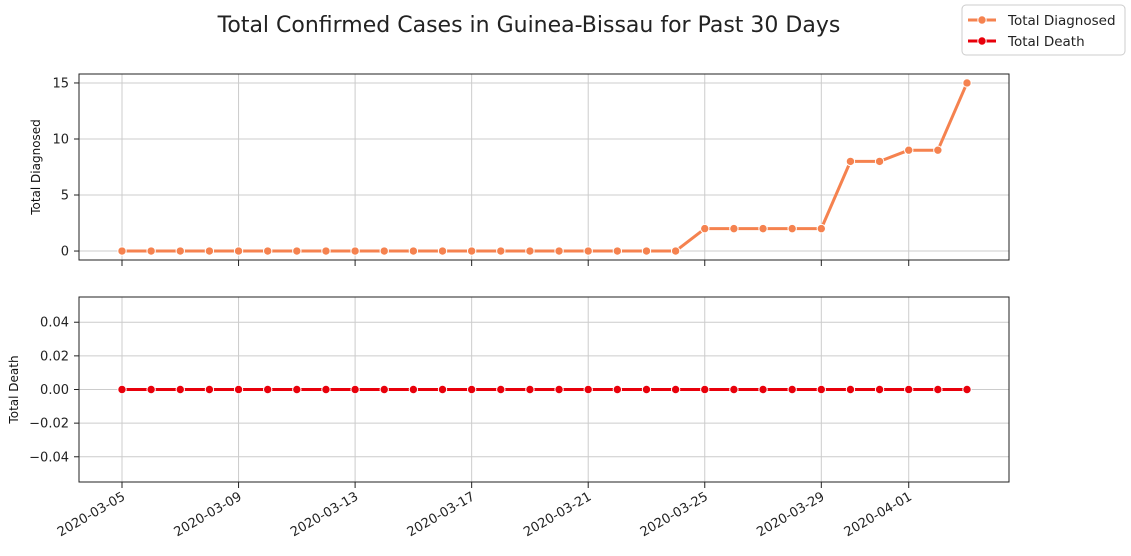 This screenshot has height=556, width=1131. I want to click on x-tick-label: 2020-03-17, so click(441, 514).